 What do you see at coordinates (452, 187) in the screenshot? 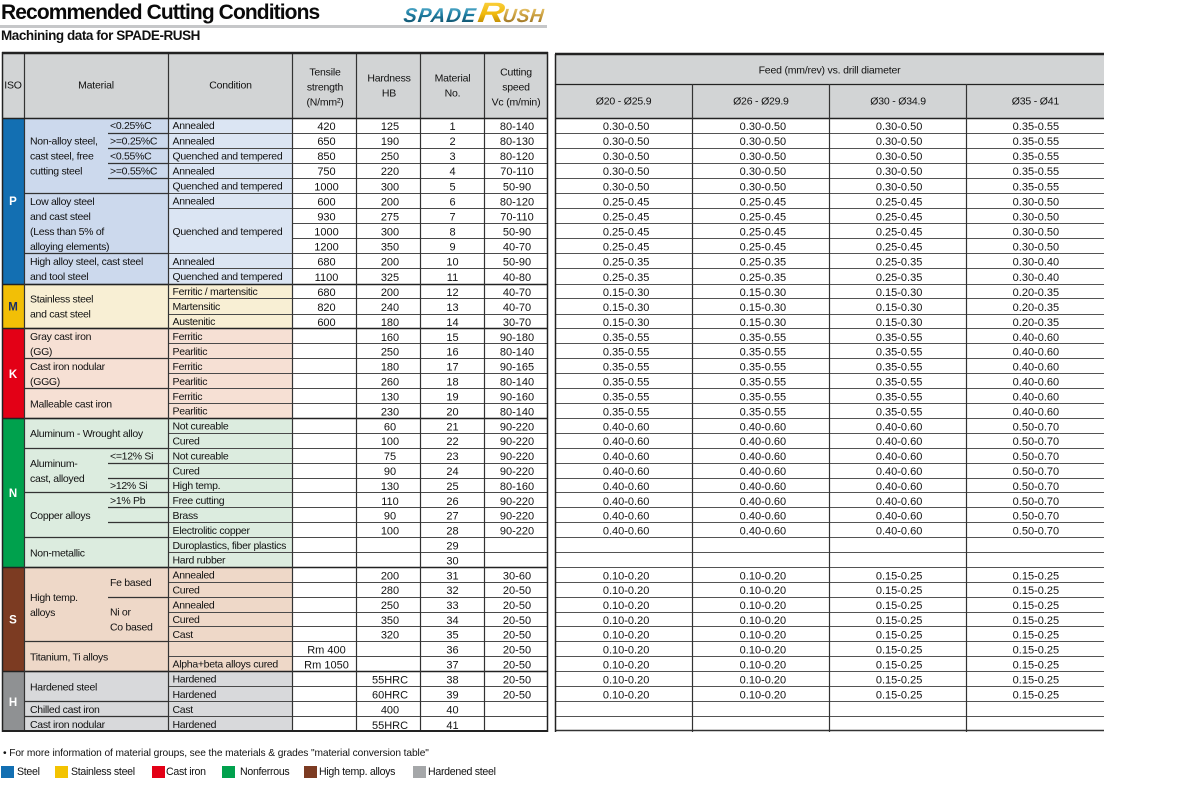
I see `svg-text: 5` at bounding box center [452, 187].